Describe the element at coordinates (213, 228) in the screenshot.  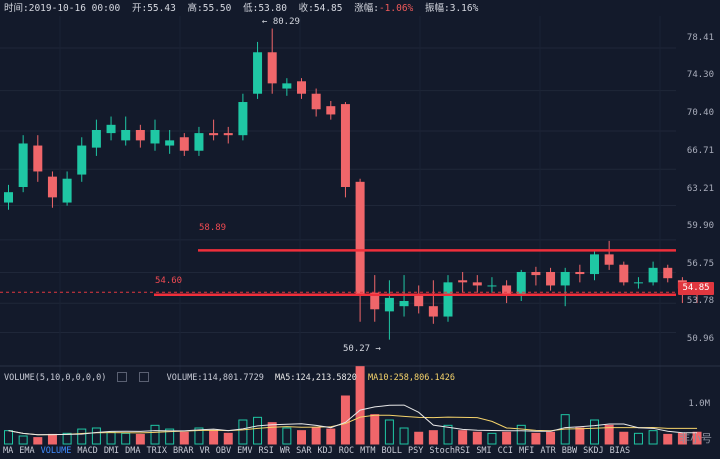
I see `level-label-upper: 58.89` at that location.